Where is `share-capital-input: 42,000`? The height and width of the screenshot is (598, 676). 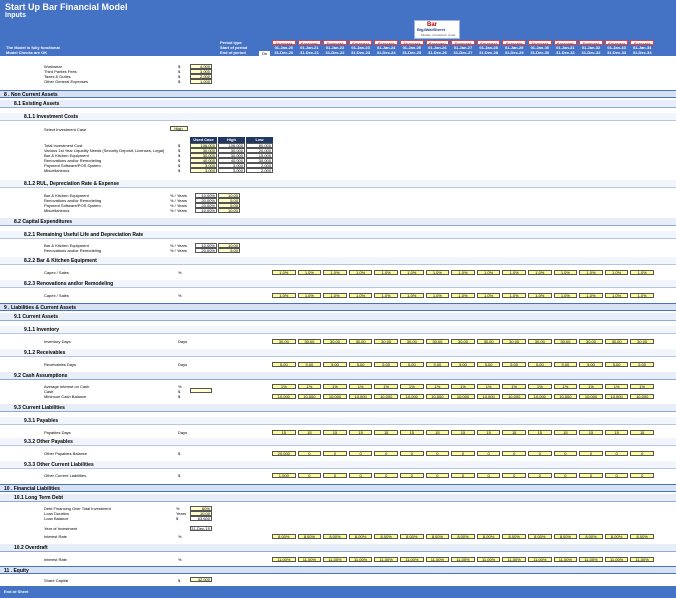 share-capital-input: 42,000 is located at coordinates (201, 579).